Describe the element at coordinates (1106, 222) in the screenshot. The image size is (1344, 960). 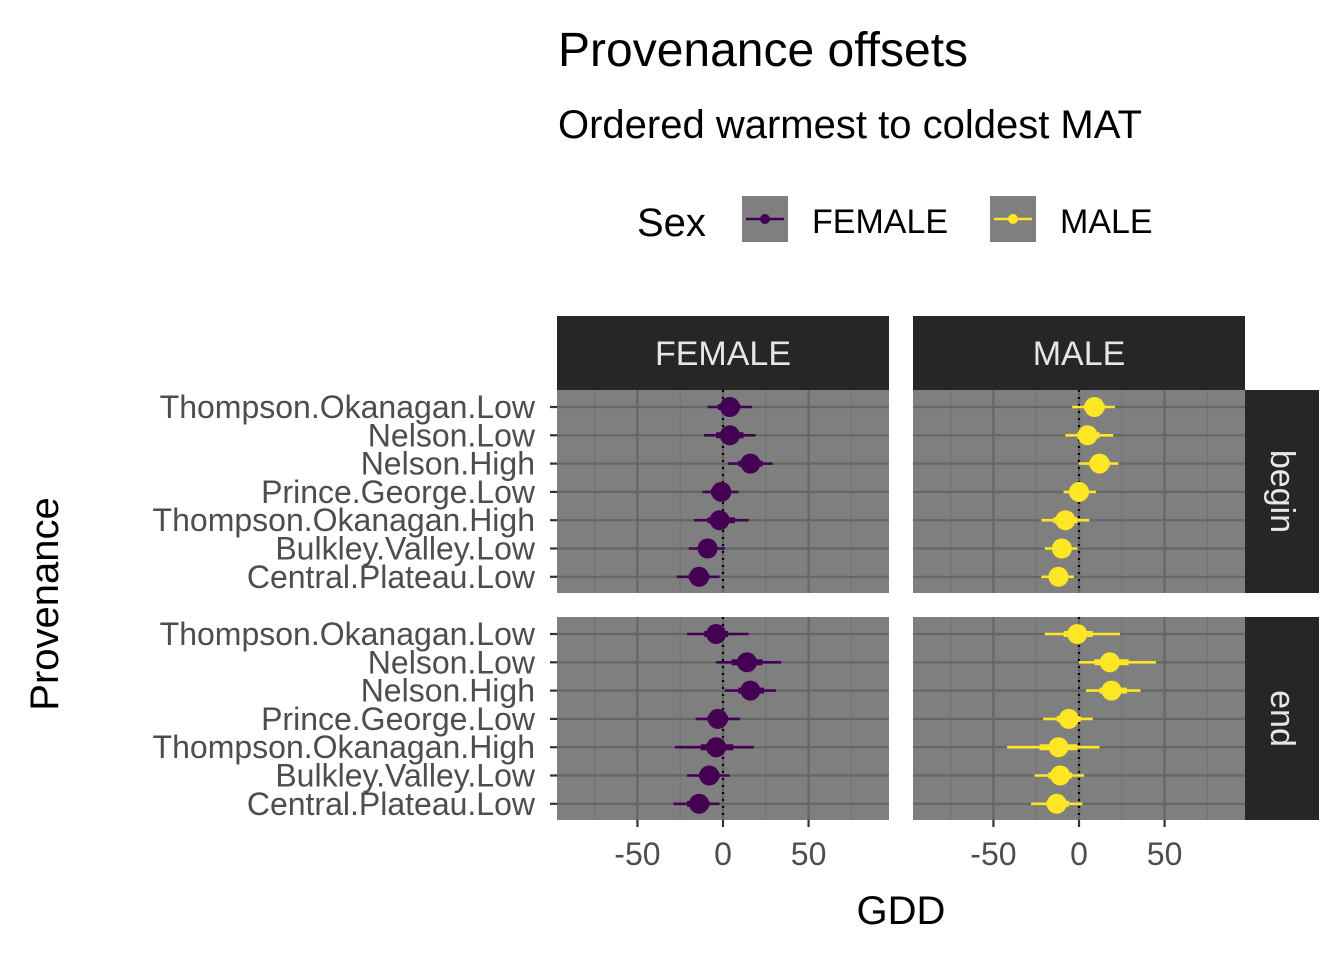
I see `legend-label-male: MALE` at that location.